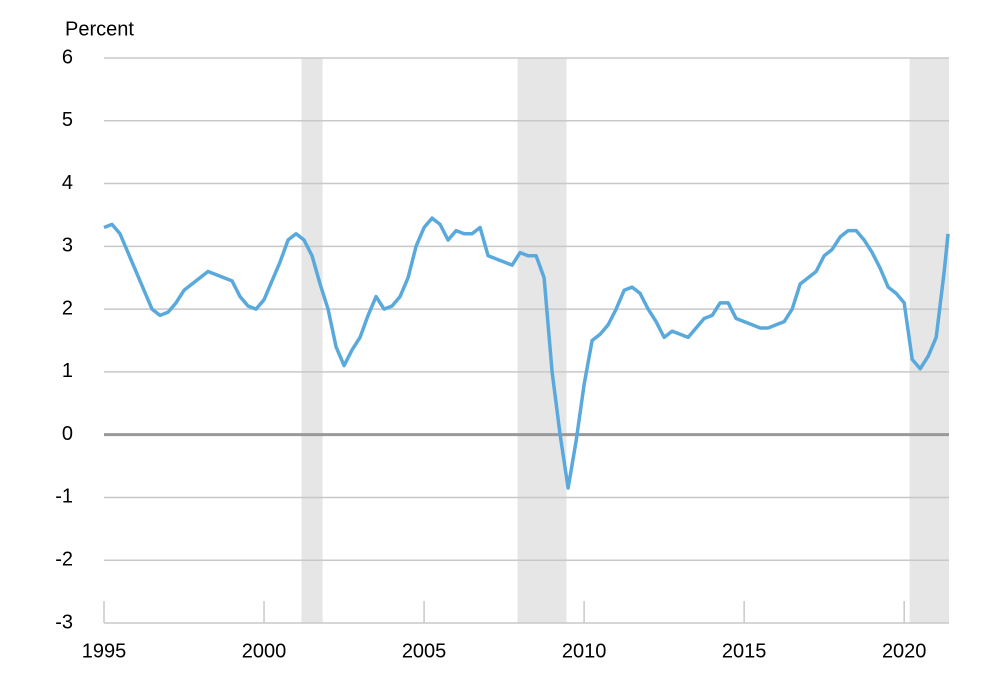  What do you see at coordinates (64, 497) in the screenshot?
I see `y-tick-label: -1` at bounding box center [64, 497].